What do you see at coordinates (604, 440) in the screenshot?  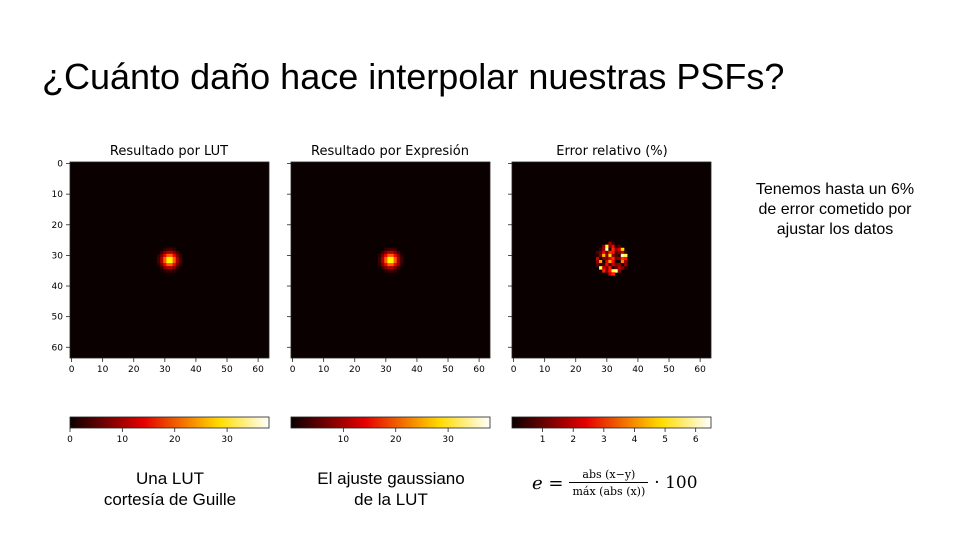 I see `colorbar-tick-label: 3` at bounding box center [604, 440].